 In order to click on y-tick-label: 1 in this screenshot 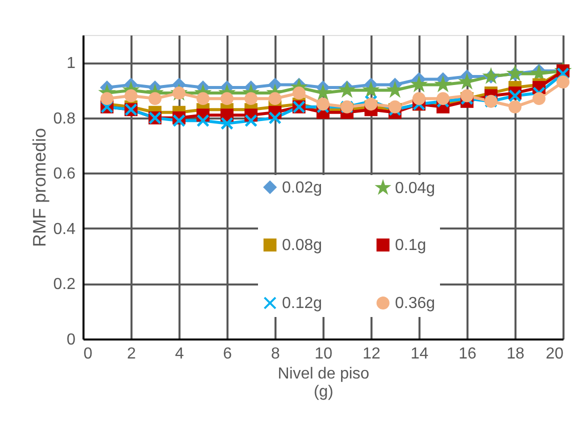, I will do `click(71, 63)`.